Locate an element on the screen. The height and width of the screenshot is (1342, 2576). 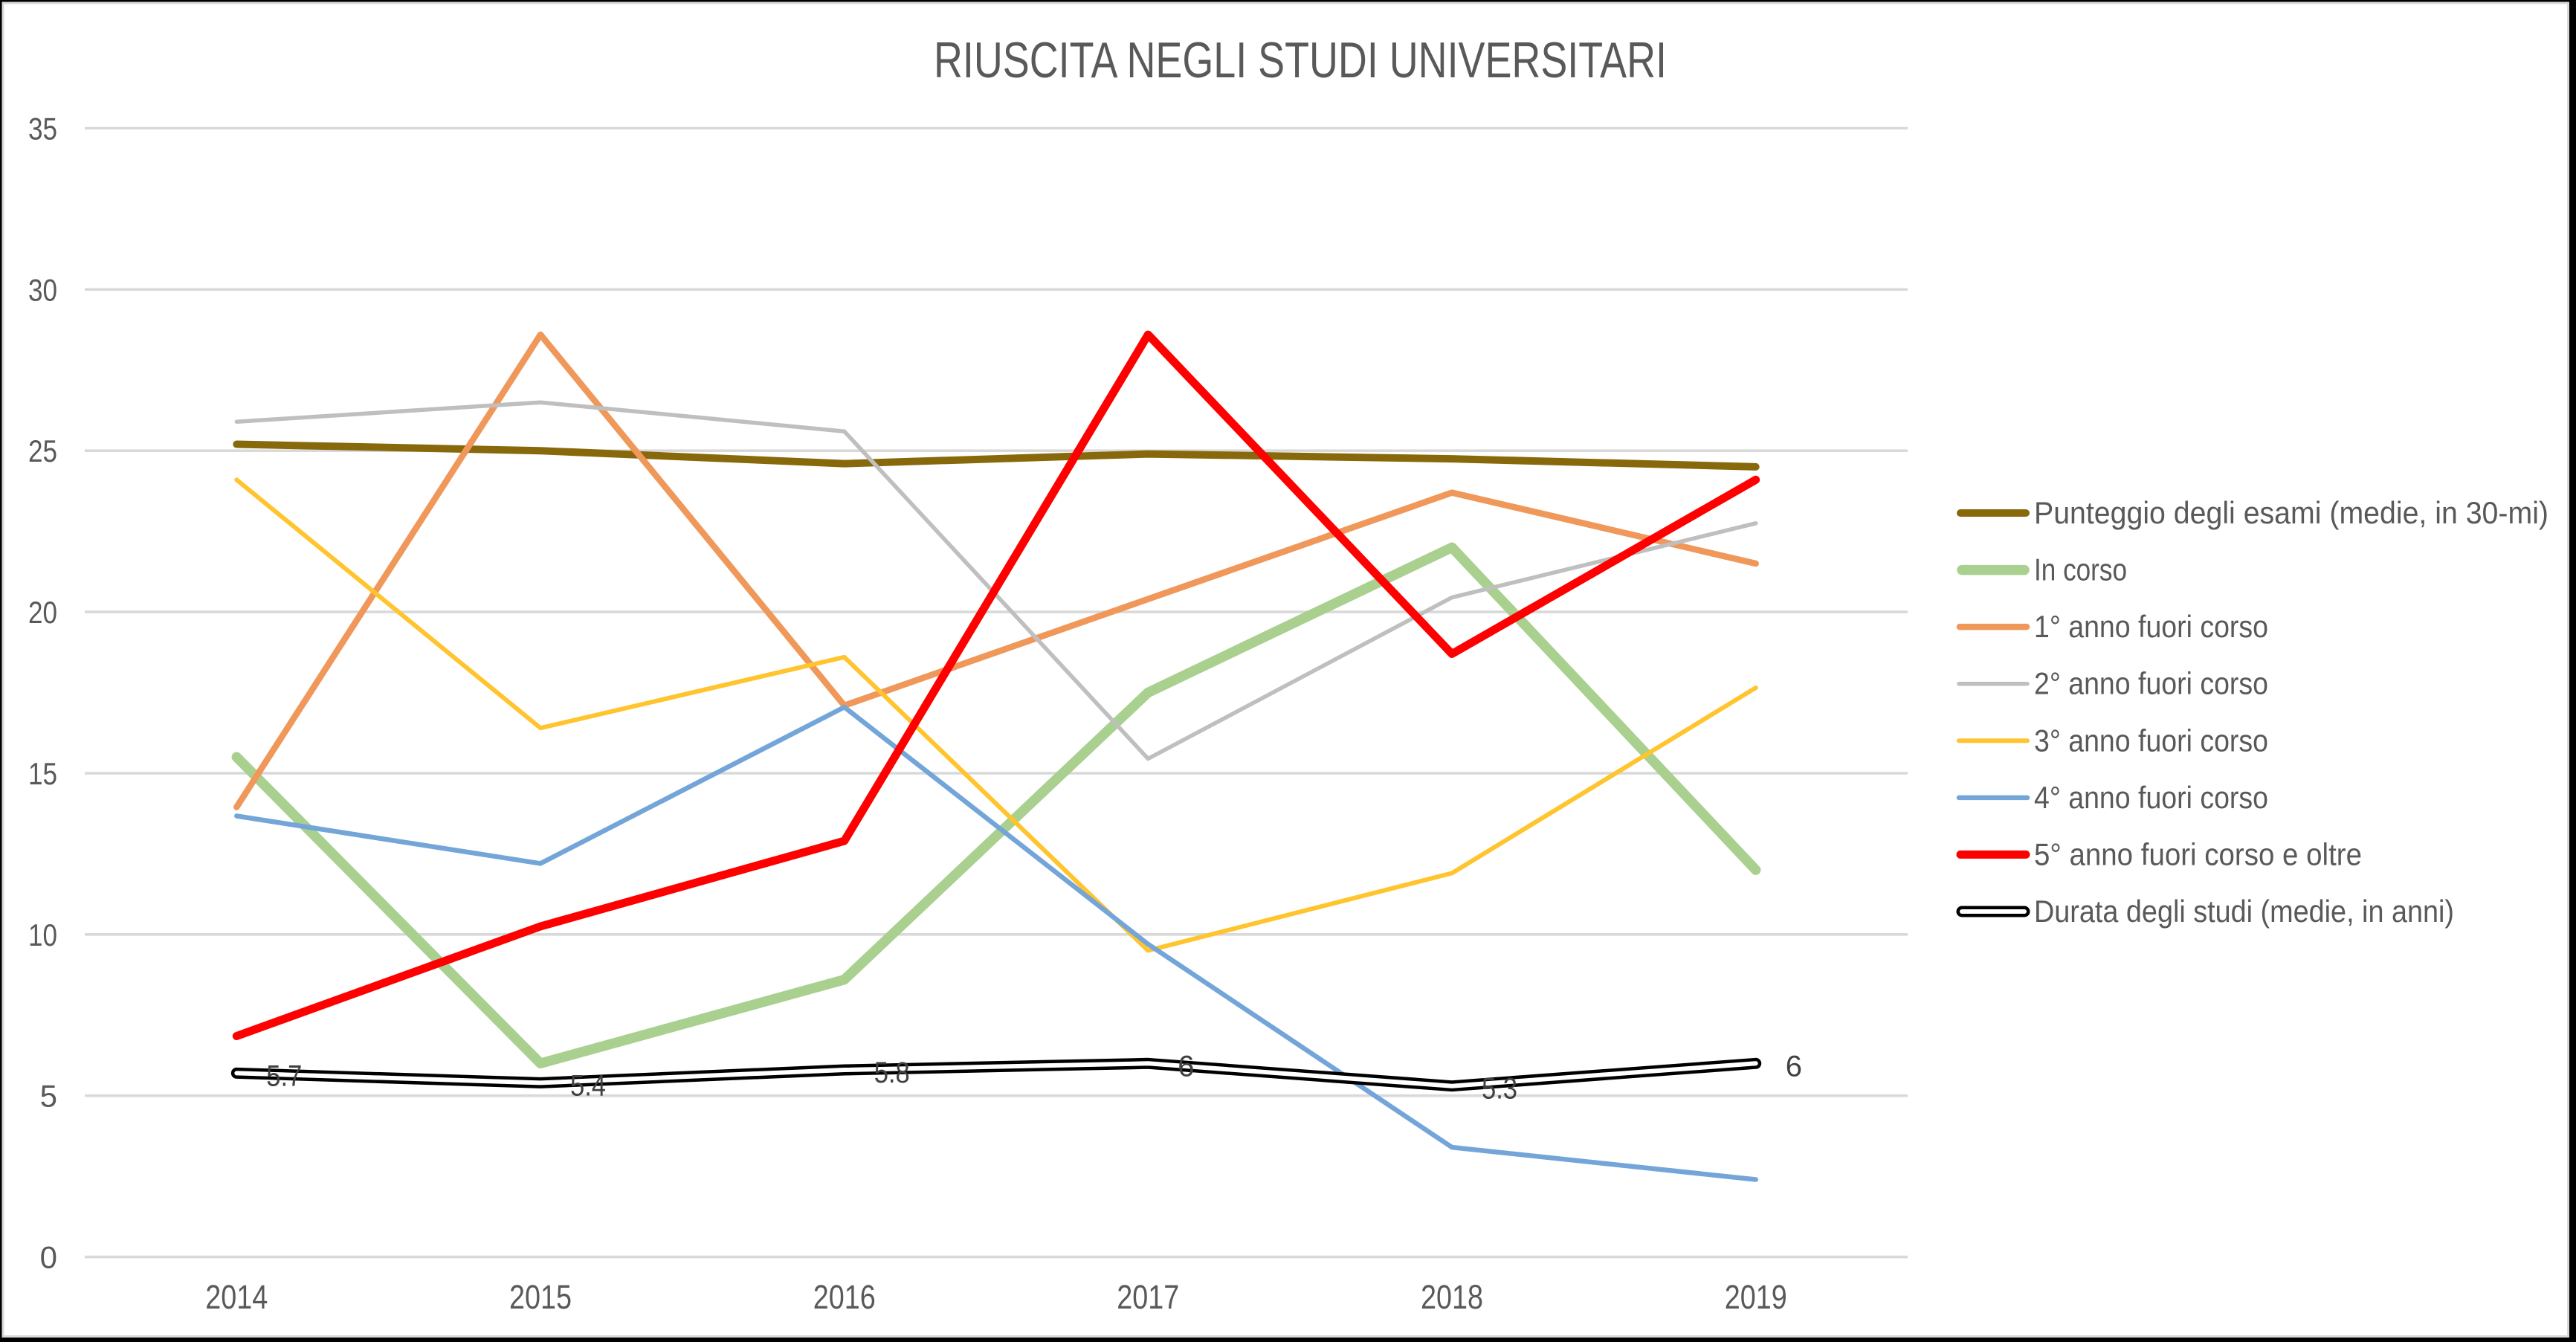
svg-text: 35 is located at coordinates (42, 129).